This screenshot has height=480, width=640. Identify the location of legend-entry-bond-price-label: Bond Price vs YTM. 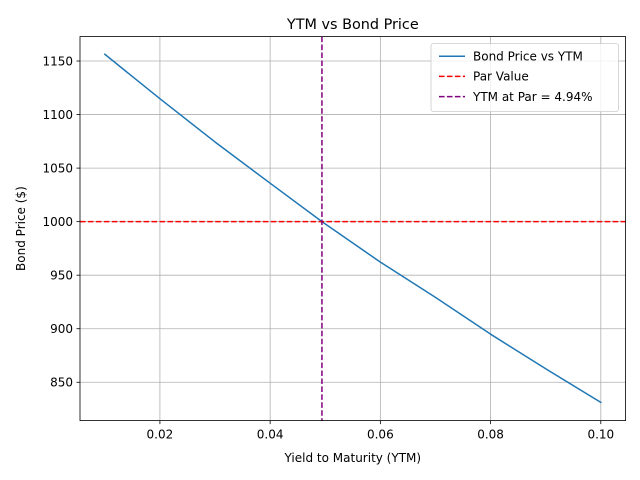
(528, 57).